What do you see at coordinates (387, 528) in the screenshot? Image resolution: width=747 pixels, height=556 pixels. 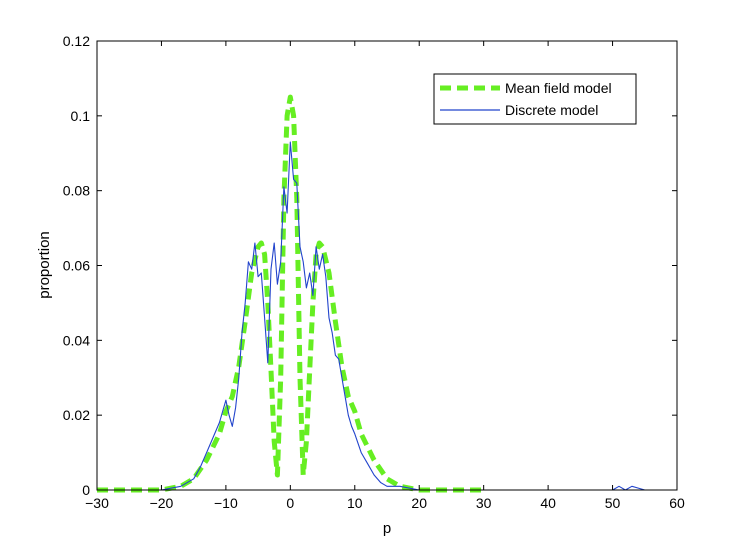 I see `x-axis-label: p` at bounding box center [387, 528].